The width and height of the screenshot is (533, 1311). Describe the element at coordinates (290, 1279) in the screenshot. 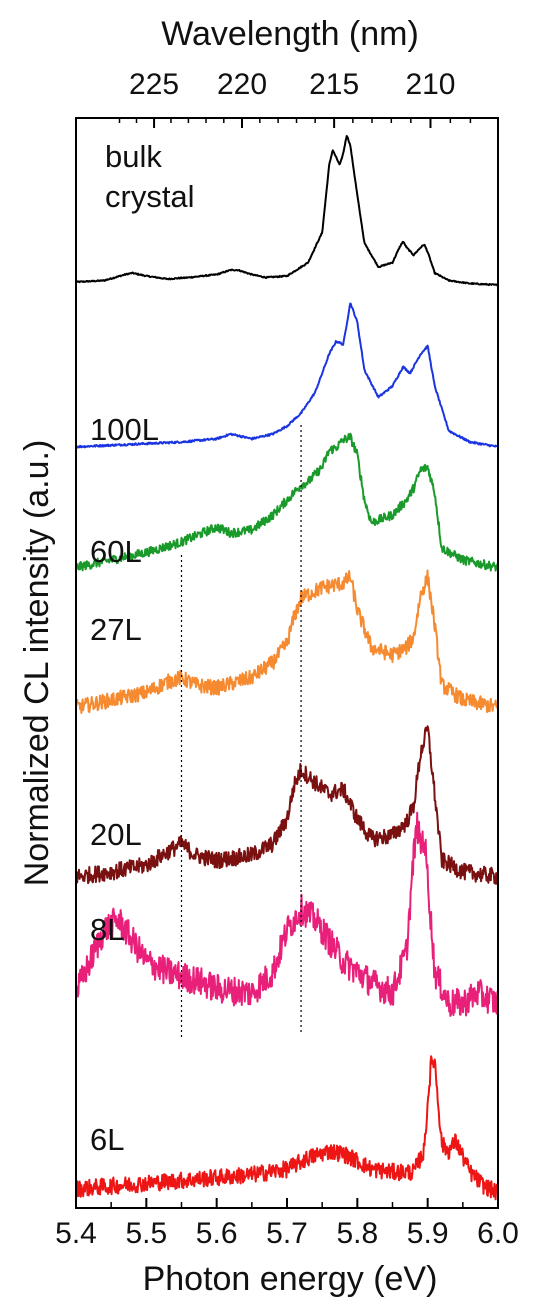

I see `bottom-axis-title: Photon energy (eV)` at that location.